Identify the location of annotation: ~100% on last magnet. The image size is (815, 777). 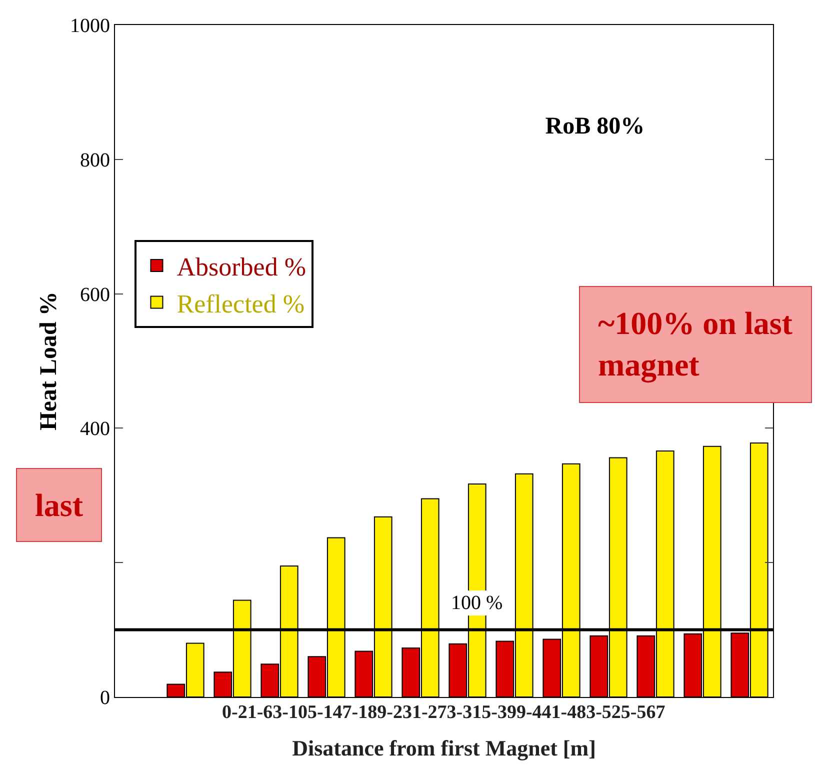
(695, 344).